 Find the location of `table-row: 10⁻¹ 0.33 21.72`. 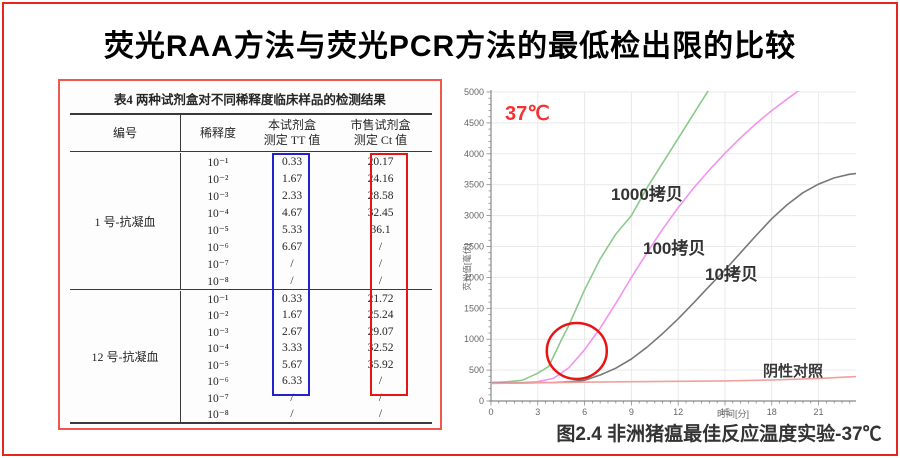

table-row: 10⁻¹ 0.33 21.72 is located at coordinates (306, 299).